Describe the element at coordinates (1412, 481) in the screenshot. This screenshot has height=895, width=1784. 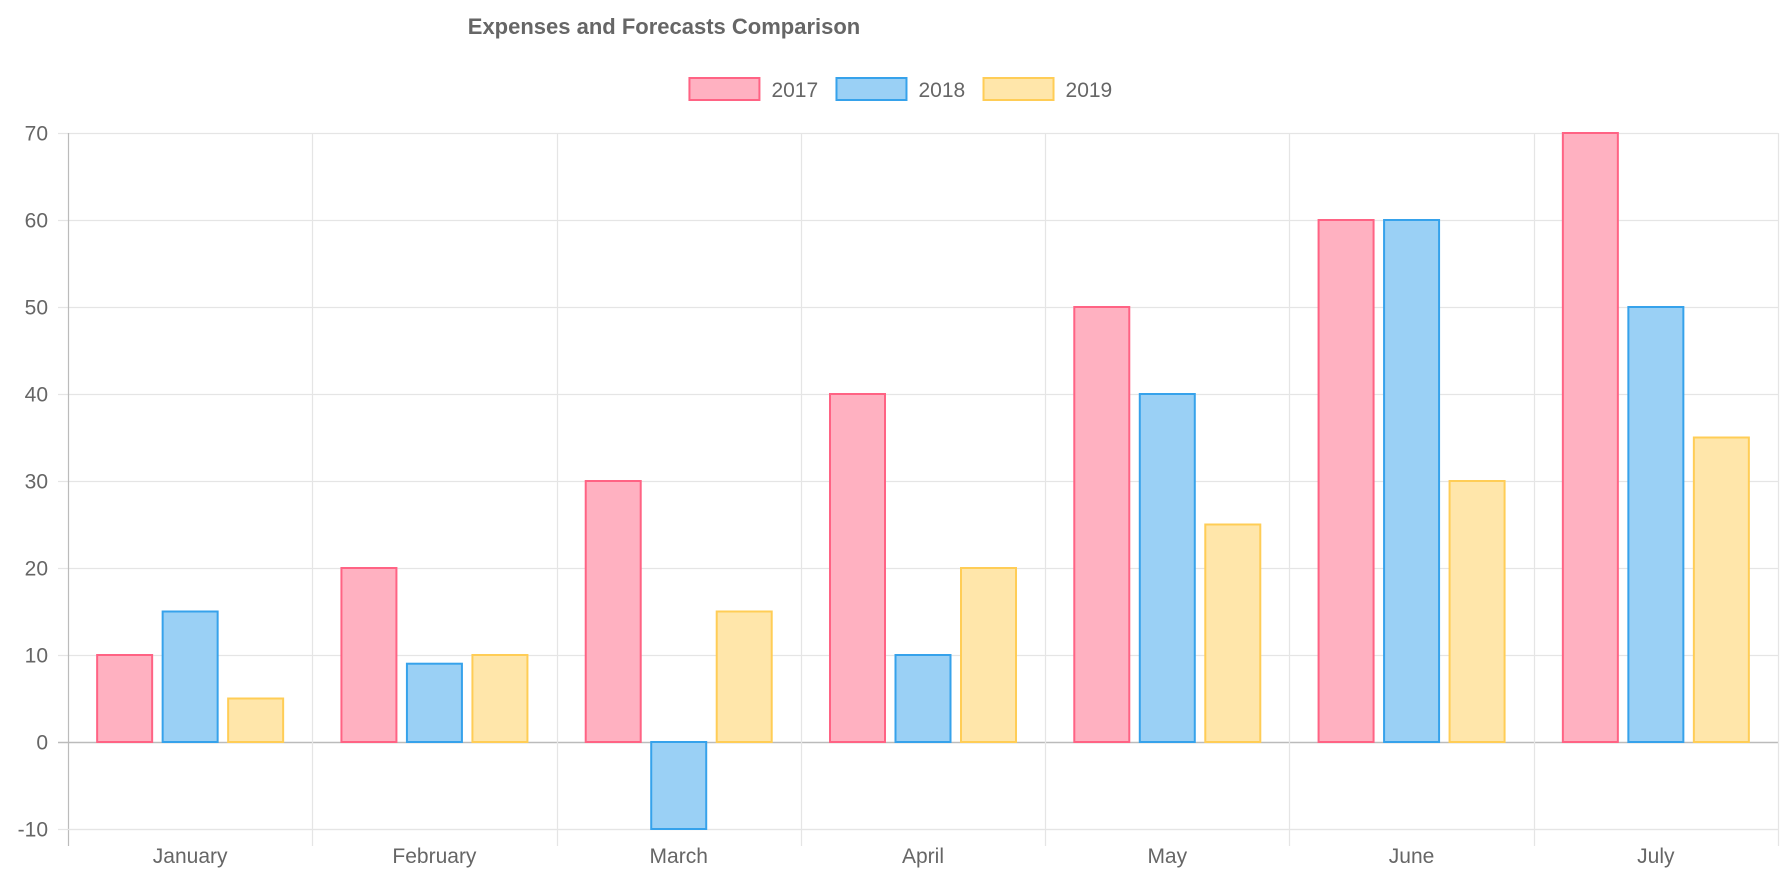
I see `bar-2018-june` at that location.